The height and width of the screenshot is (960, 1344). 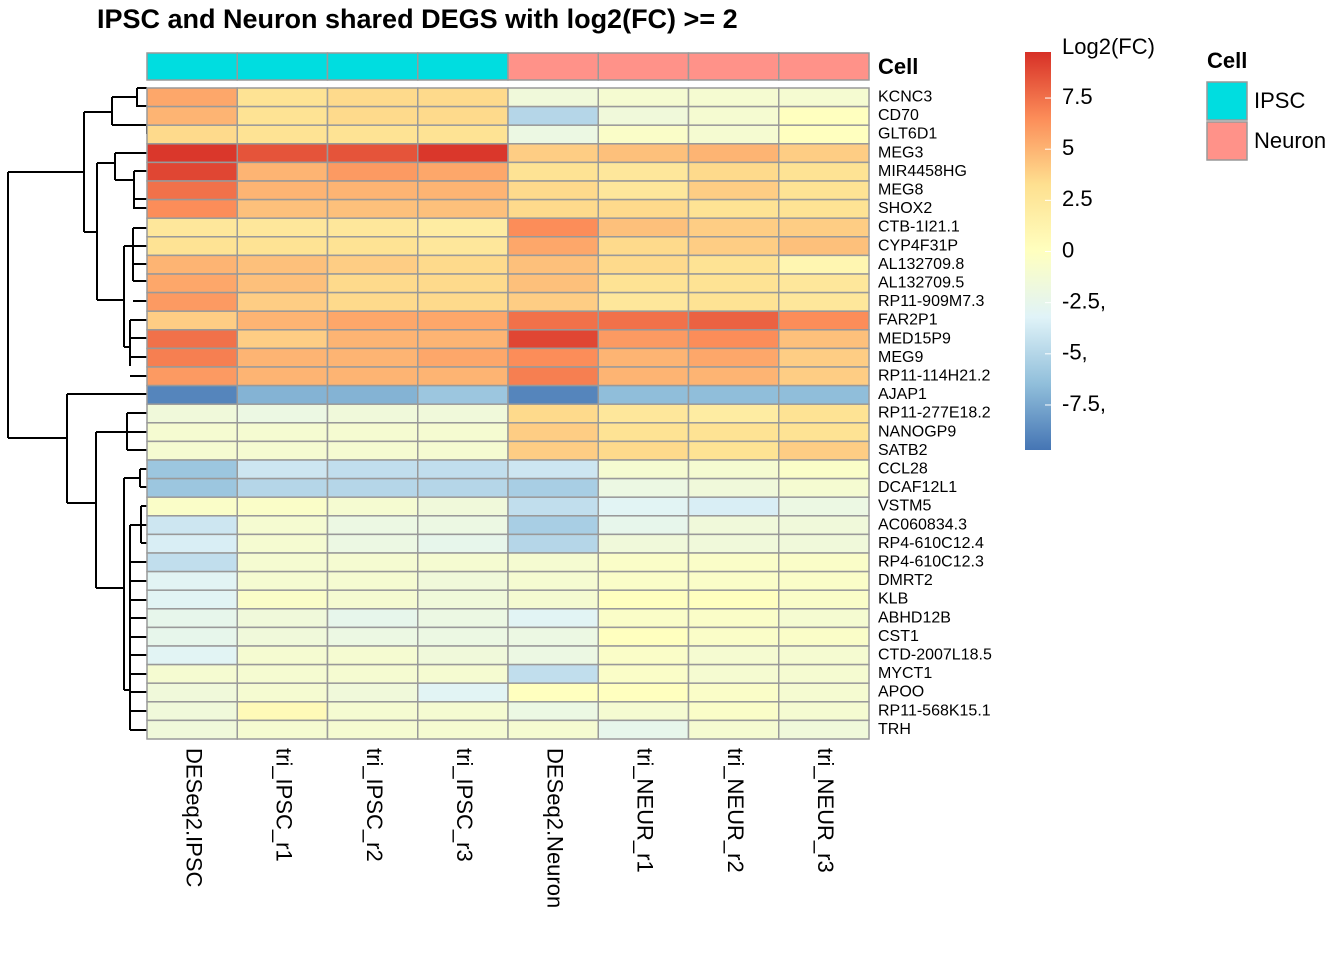 What do you see at coordinates (1279, 100) in the screenshot?
I see `legend-label: IPSC` at bounding box center [1279, 100].